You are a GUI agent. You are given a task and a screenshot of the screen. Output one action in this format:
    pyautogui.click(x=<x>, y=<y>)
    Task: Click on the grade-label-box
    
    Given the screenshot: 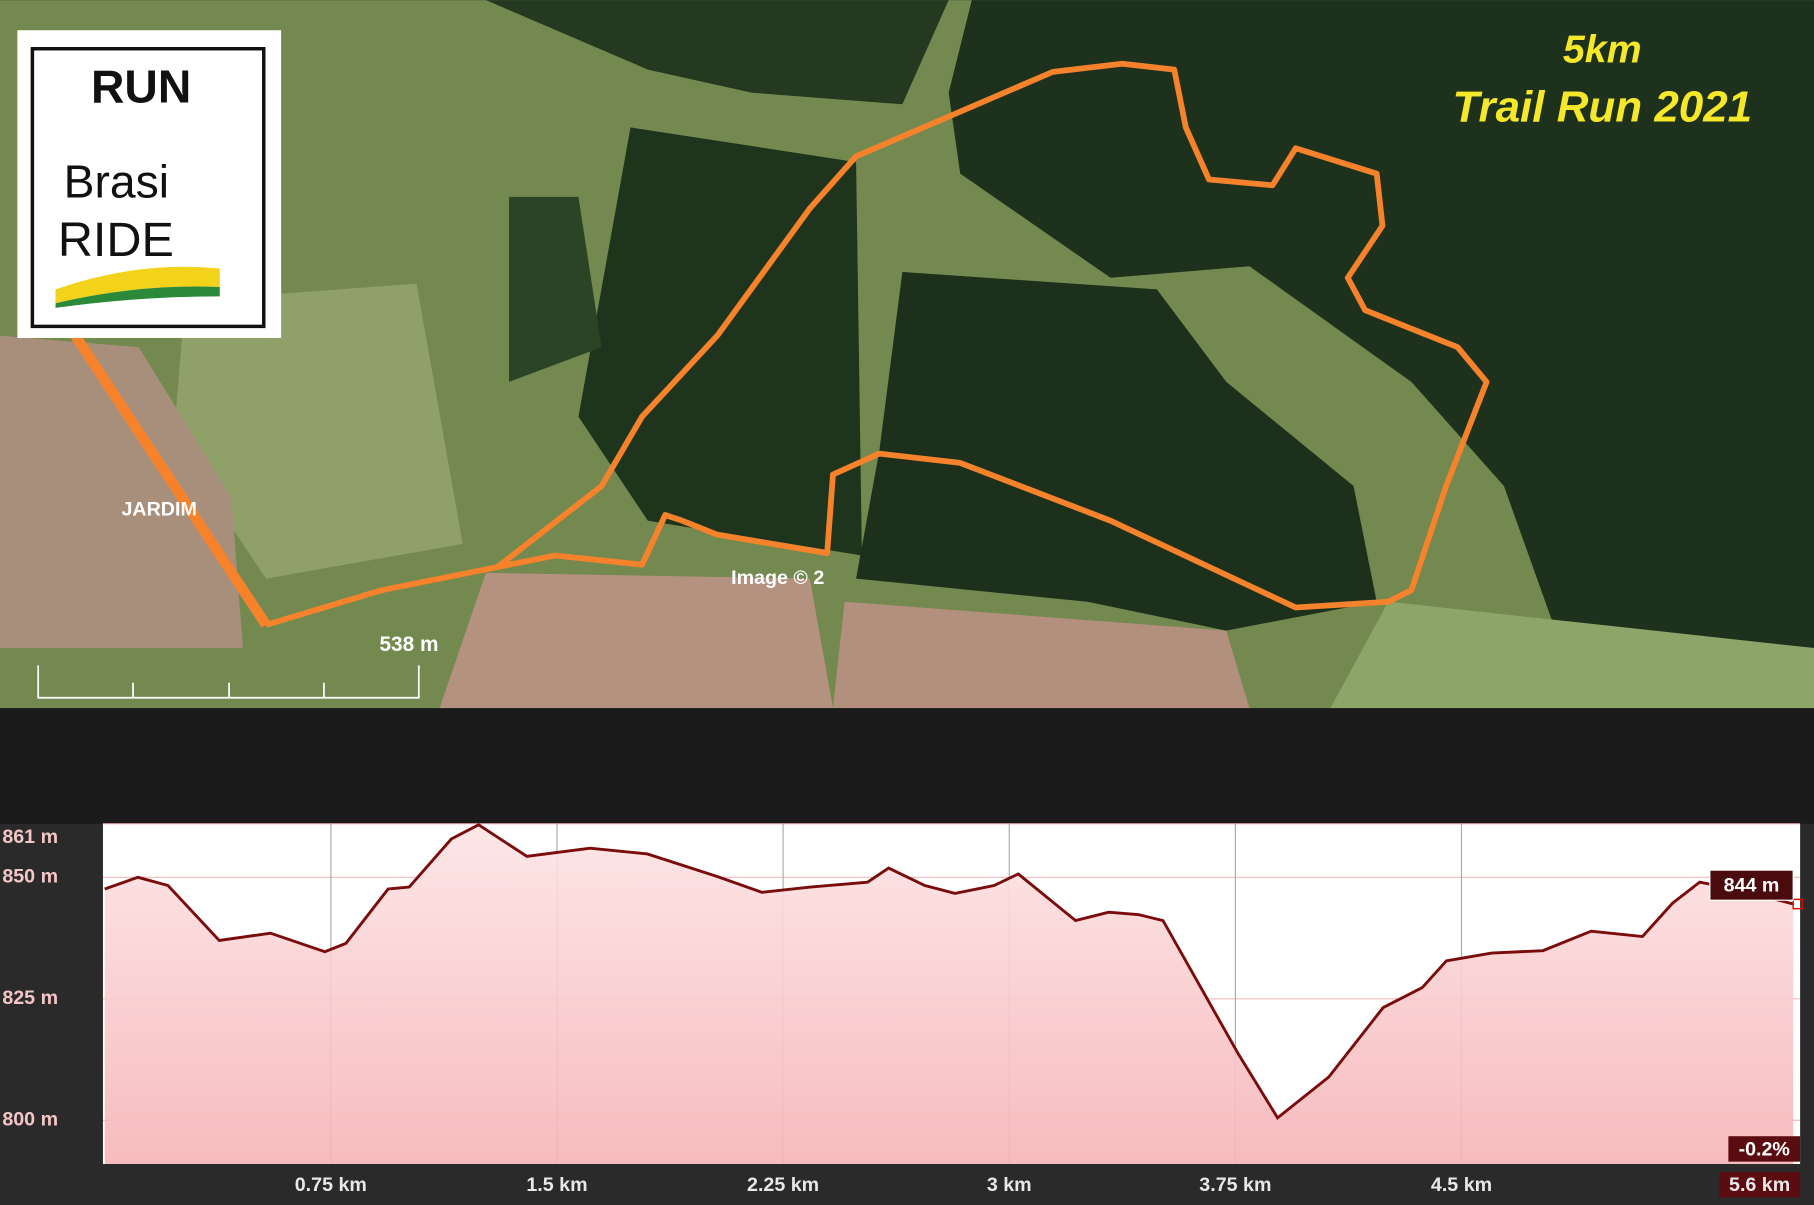 What is the action you would take?
    pyautogui.click(x=1764, y=1149)
    